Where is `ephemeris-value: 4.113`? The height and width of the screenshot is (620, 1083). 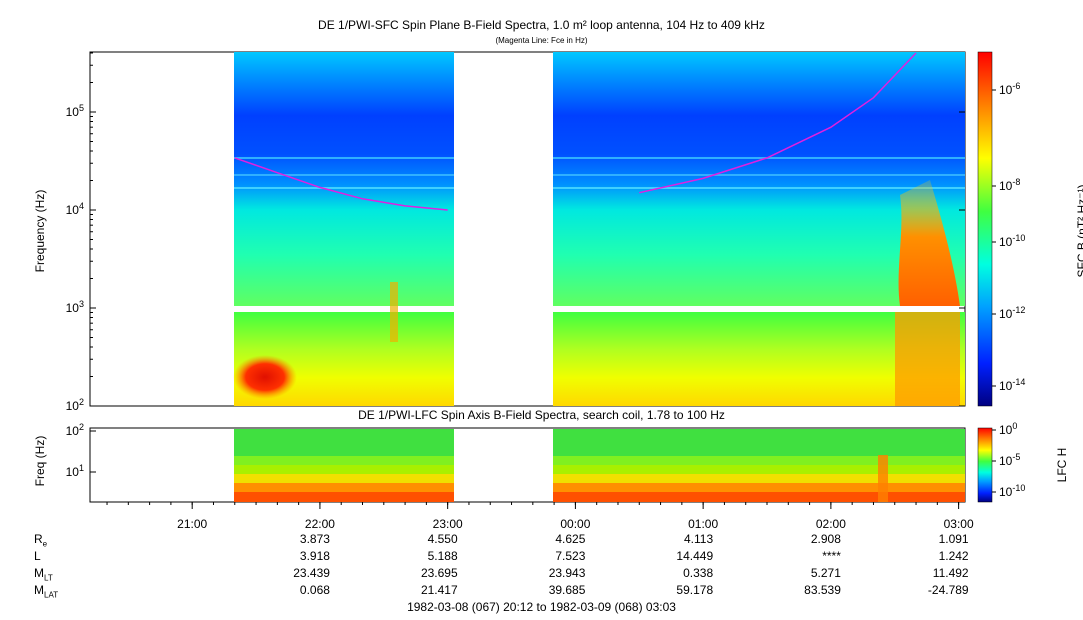
ephemeris-value: 4.113 is located at coordinates (698, 539).